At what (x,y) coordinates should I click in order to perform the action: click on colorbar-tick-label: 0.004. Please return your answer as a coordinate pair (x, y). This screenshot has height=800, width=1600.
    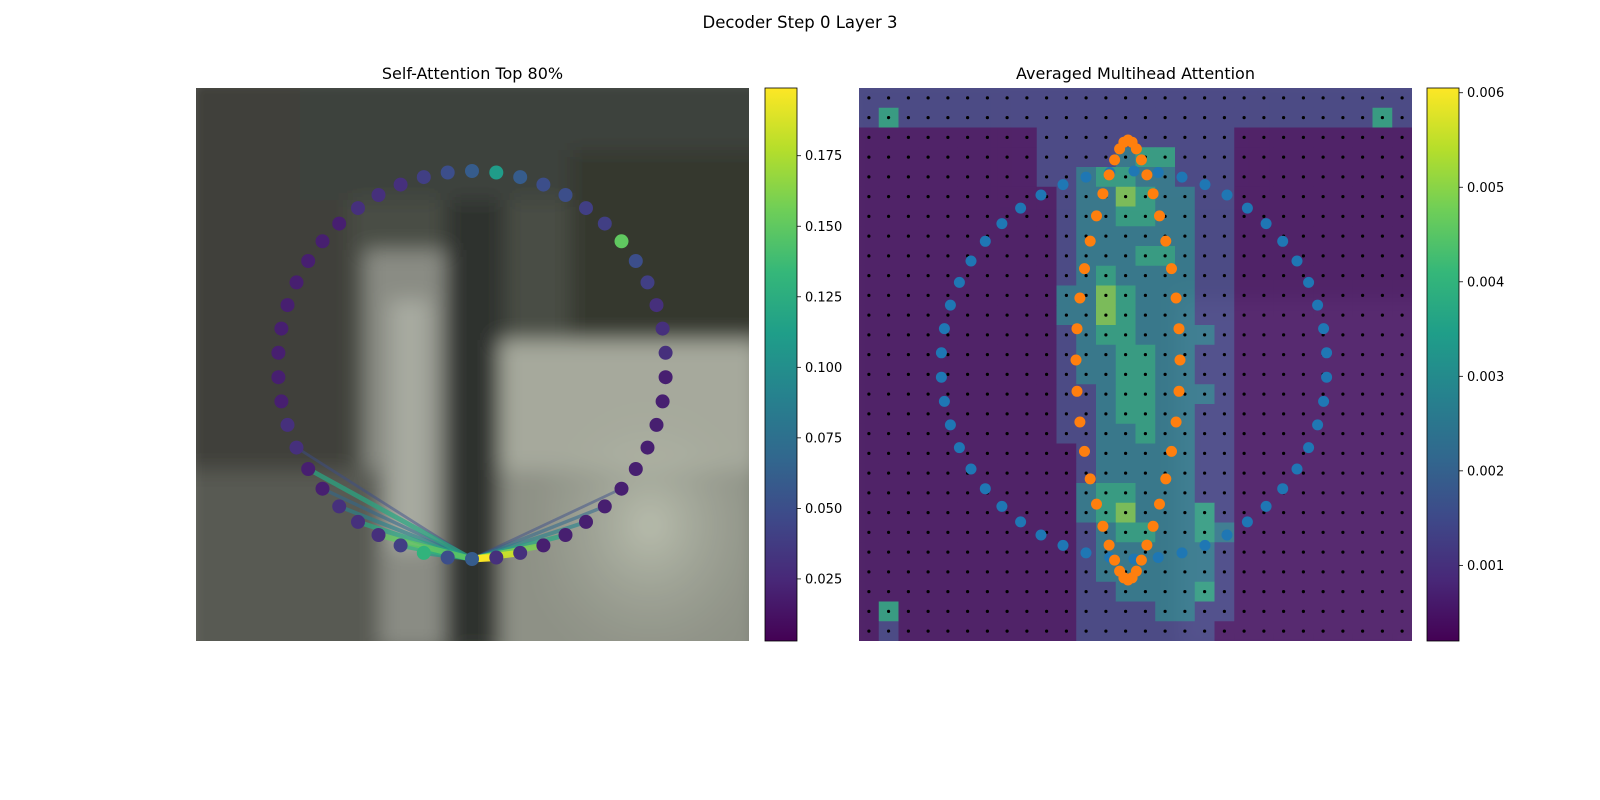
    Looking at the image, I should click on (1485, 282).